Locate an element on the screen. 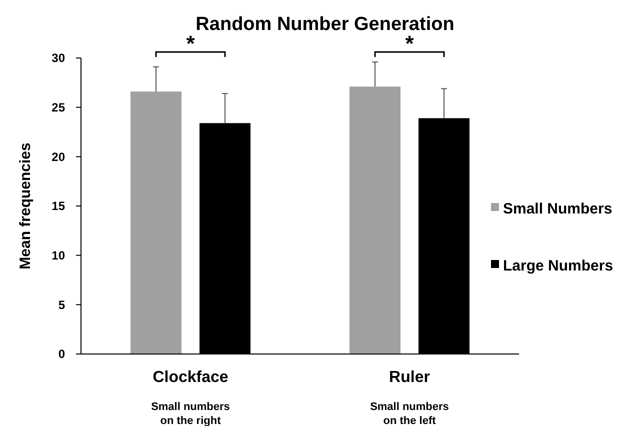 The image size is (644, 426). y-tick-label: 30 is located at coordinates (59, 58).